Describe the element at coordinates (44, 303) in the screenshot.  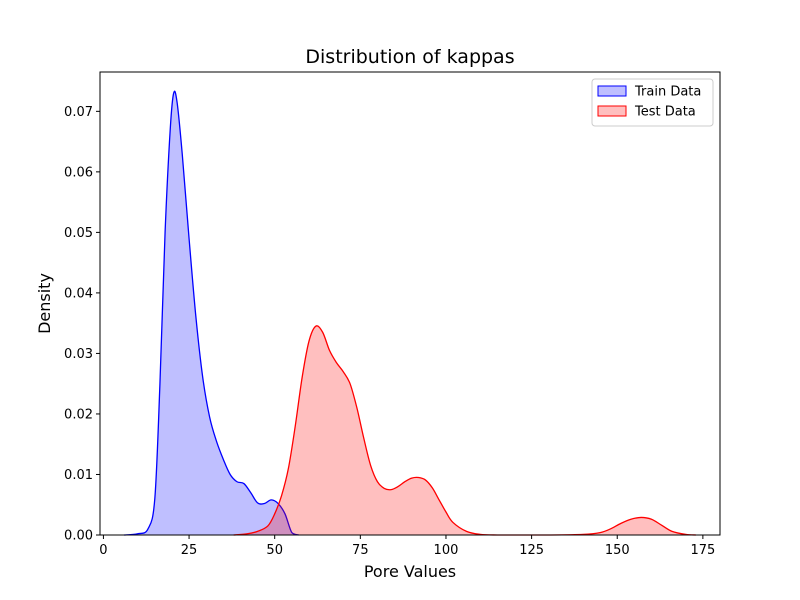
I see `y-axis-label: Density` at that location.